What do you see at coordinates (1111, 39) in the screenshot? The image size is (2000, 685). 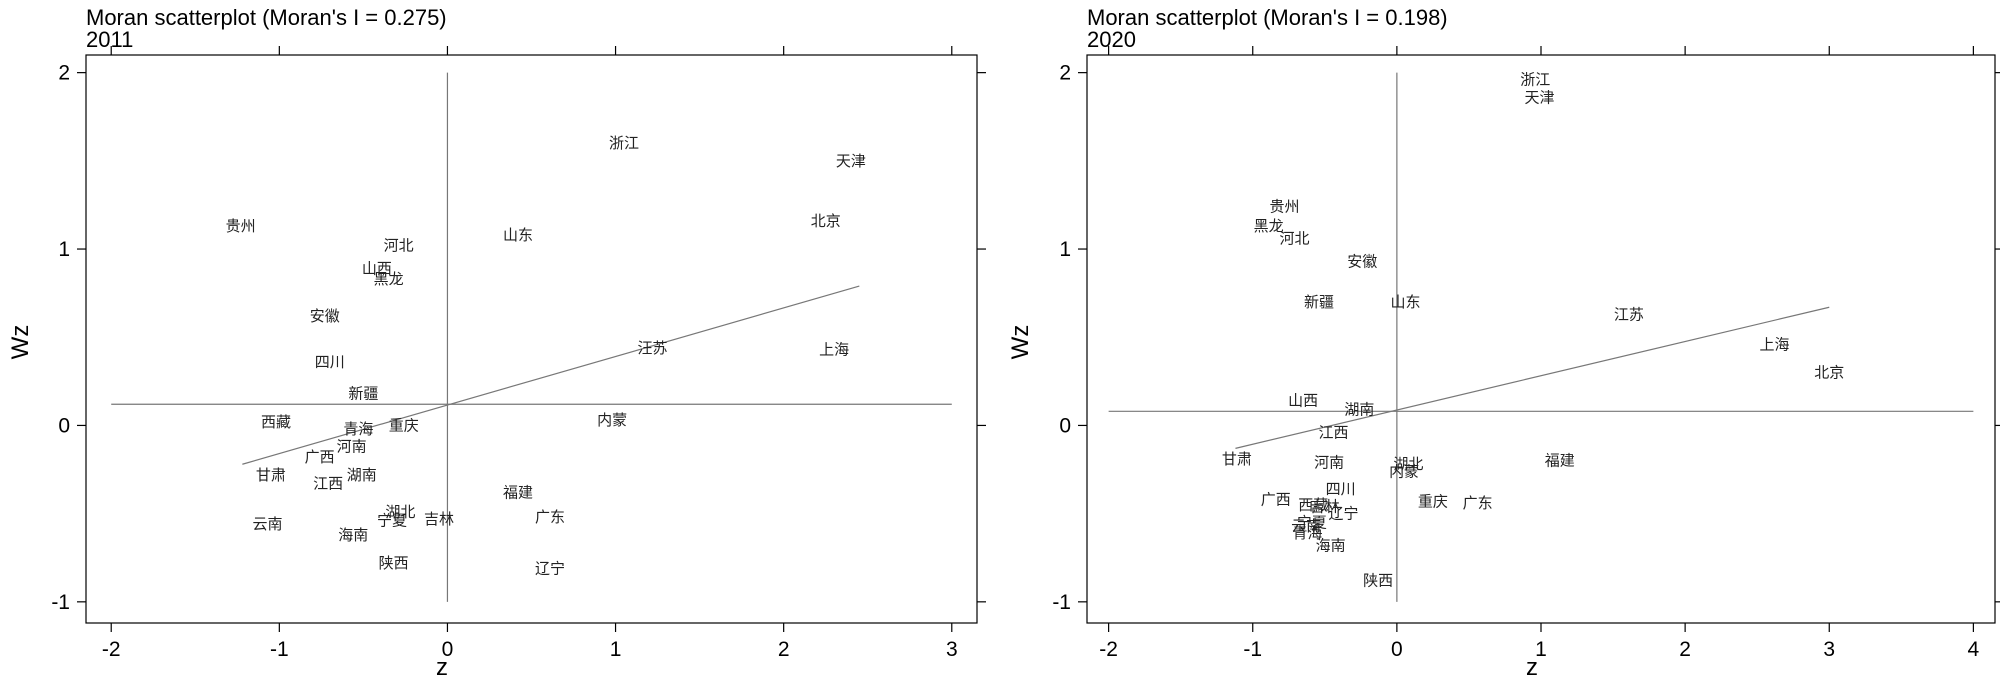 I see `chart-subtitle: 2020` at bounding box center [1111, 39].